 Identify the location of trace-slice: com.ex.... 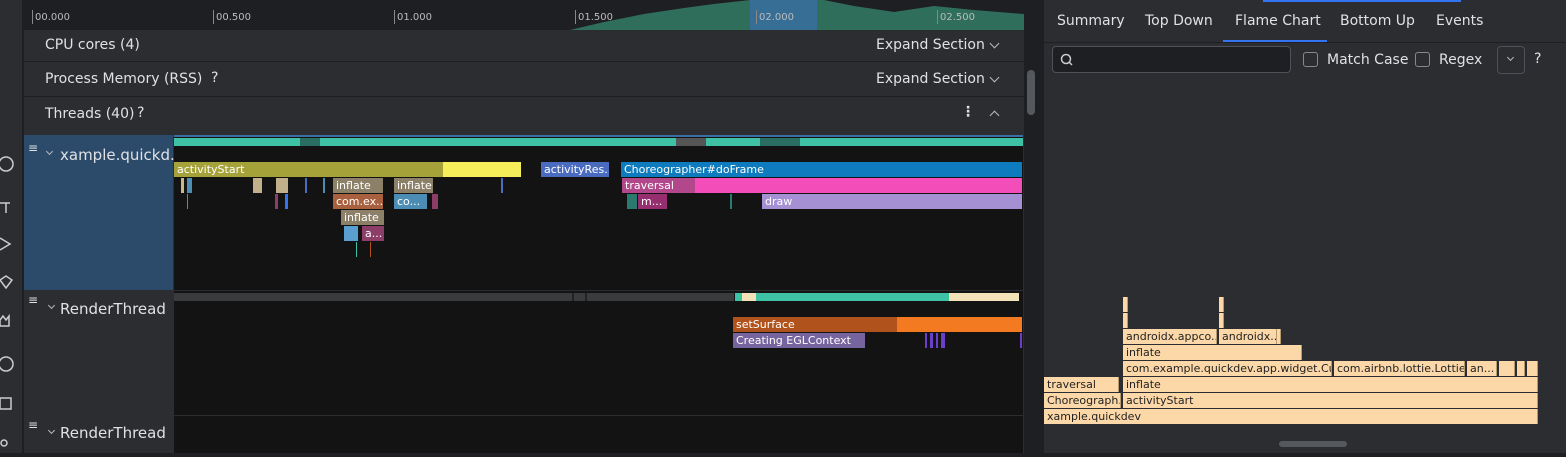
(358, 201).